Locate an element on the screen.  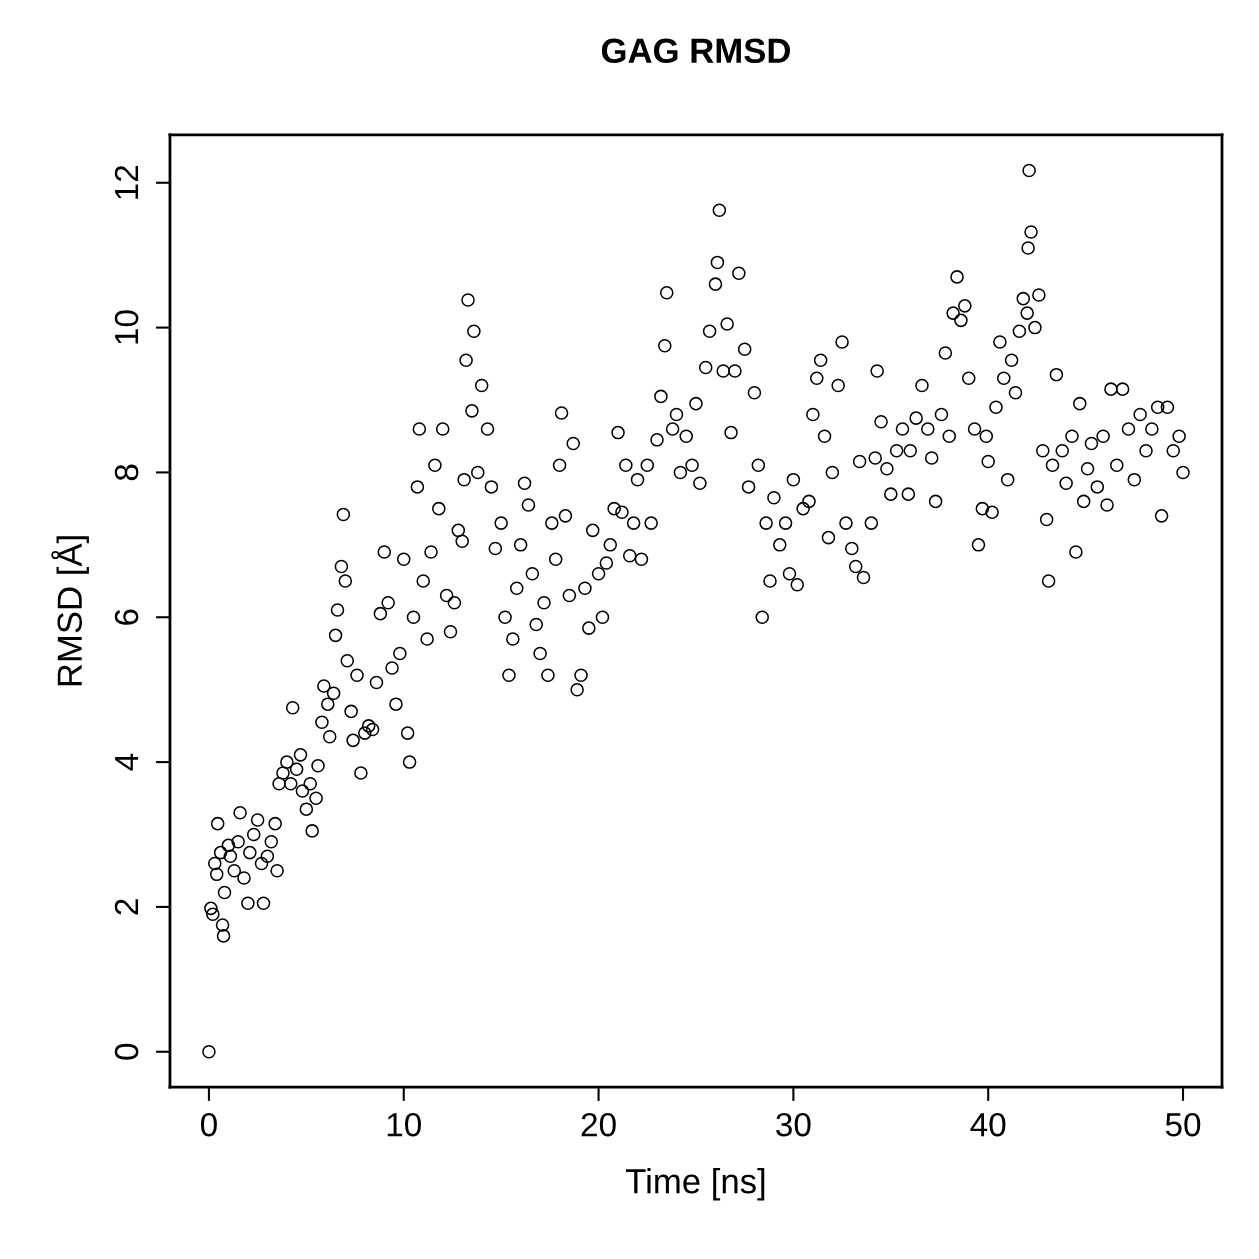
x-tick-label: 50 is located at coordinates (1183, 1124).